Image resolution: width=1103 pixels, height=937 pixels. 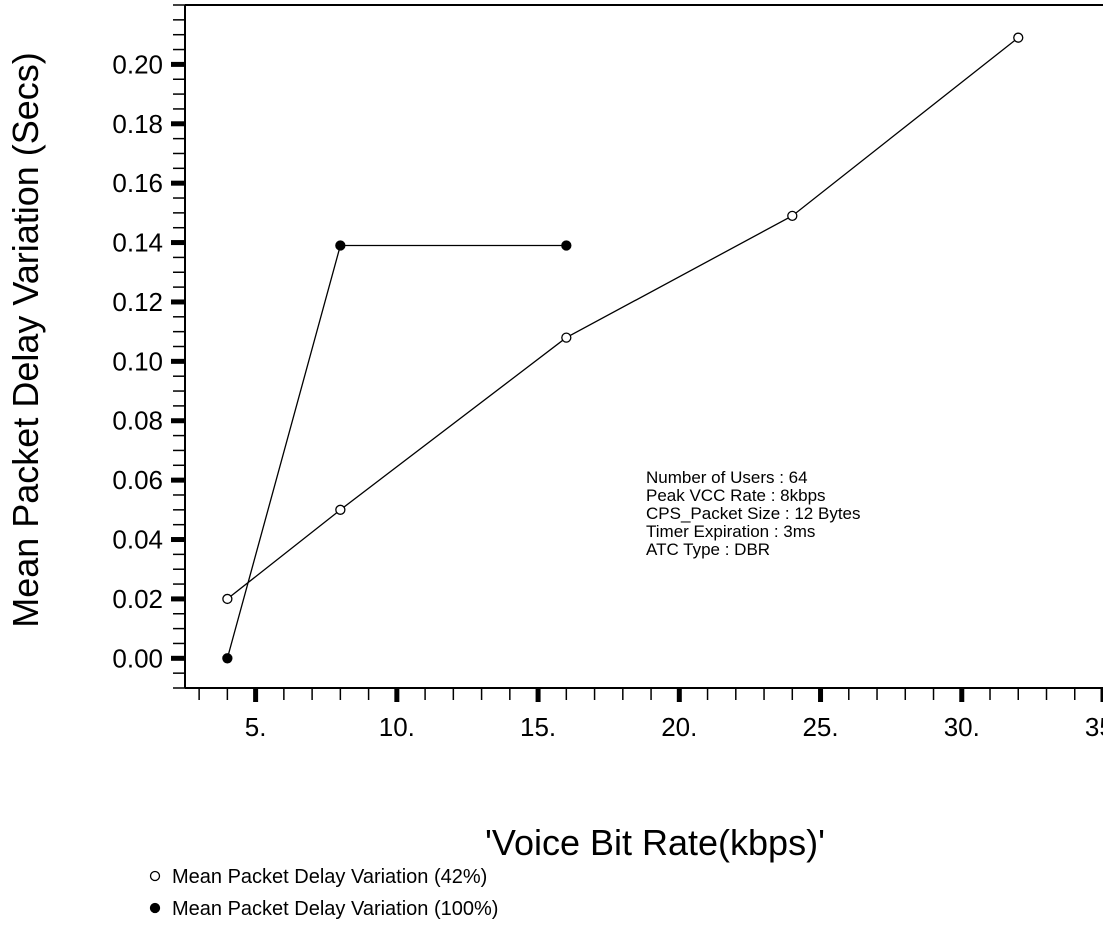 I want to click on x-tick-label: 35., so click(x=1094, y=727).